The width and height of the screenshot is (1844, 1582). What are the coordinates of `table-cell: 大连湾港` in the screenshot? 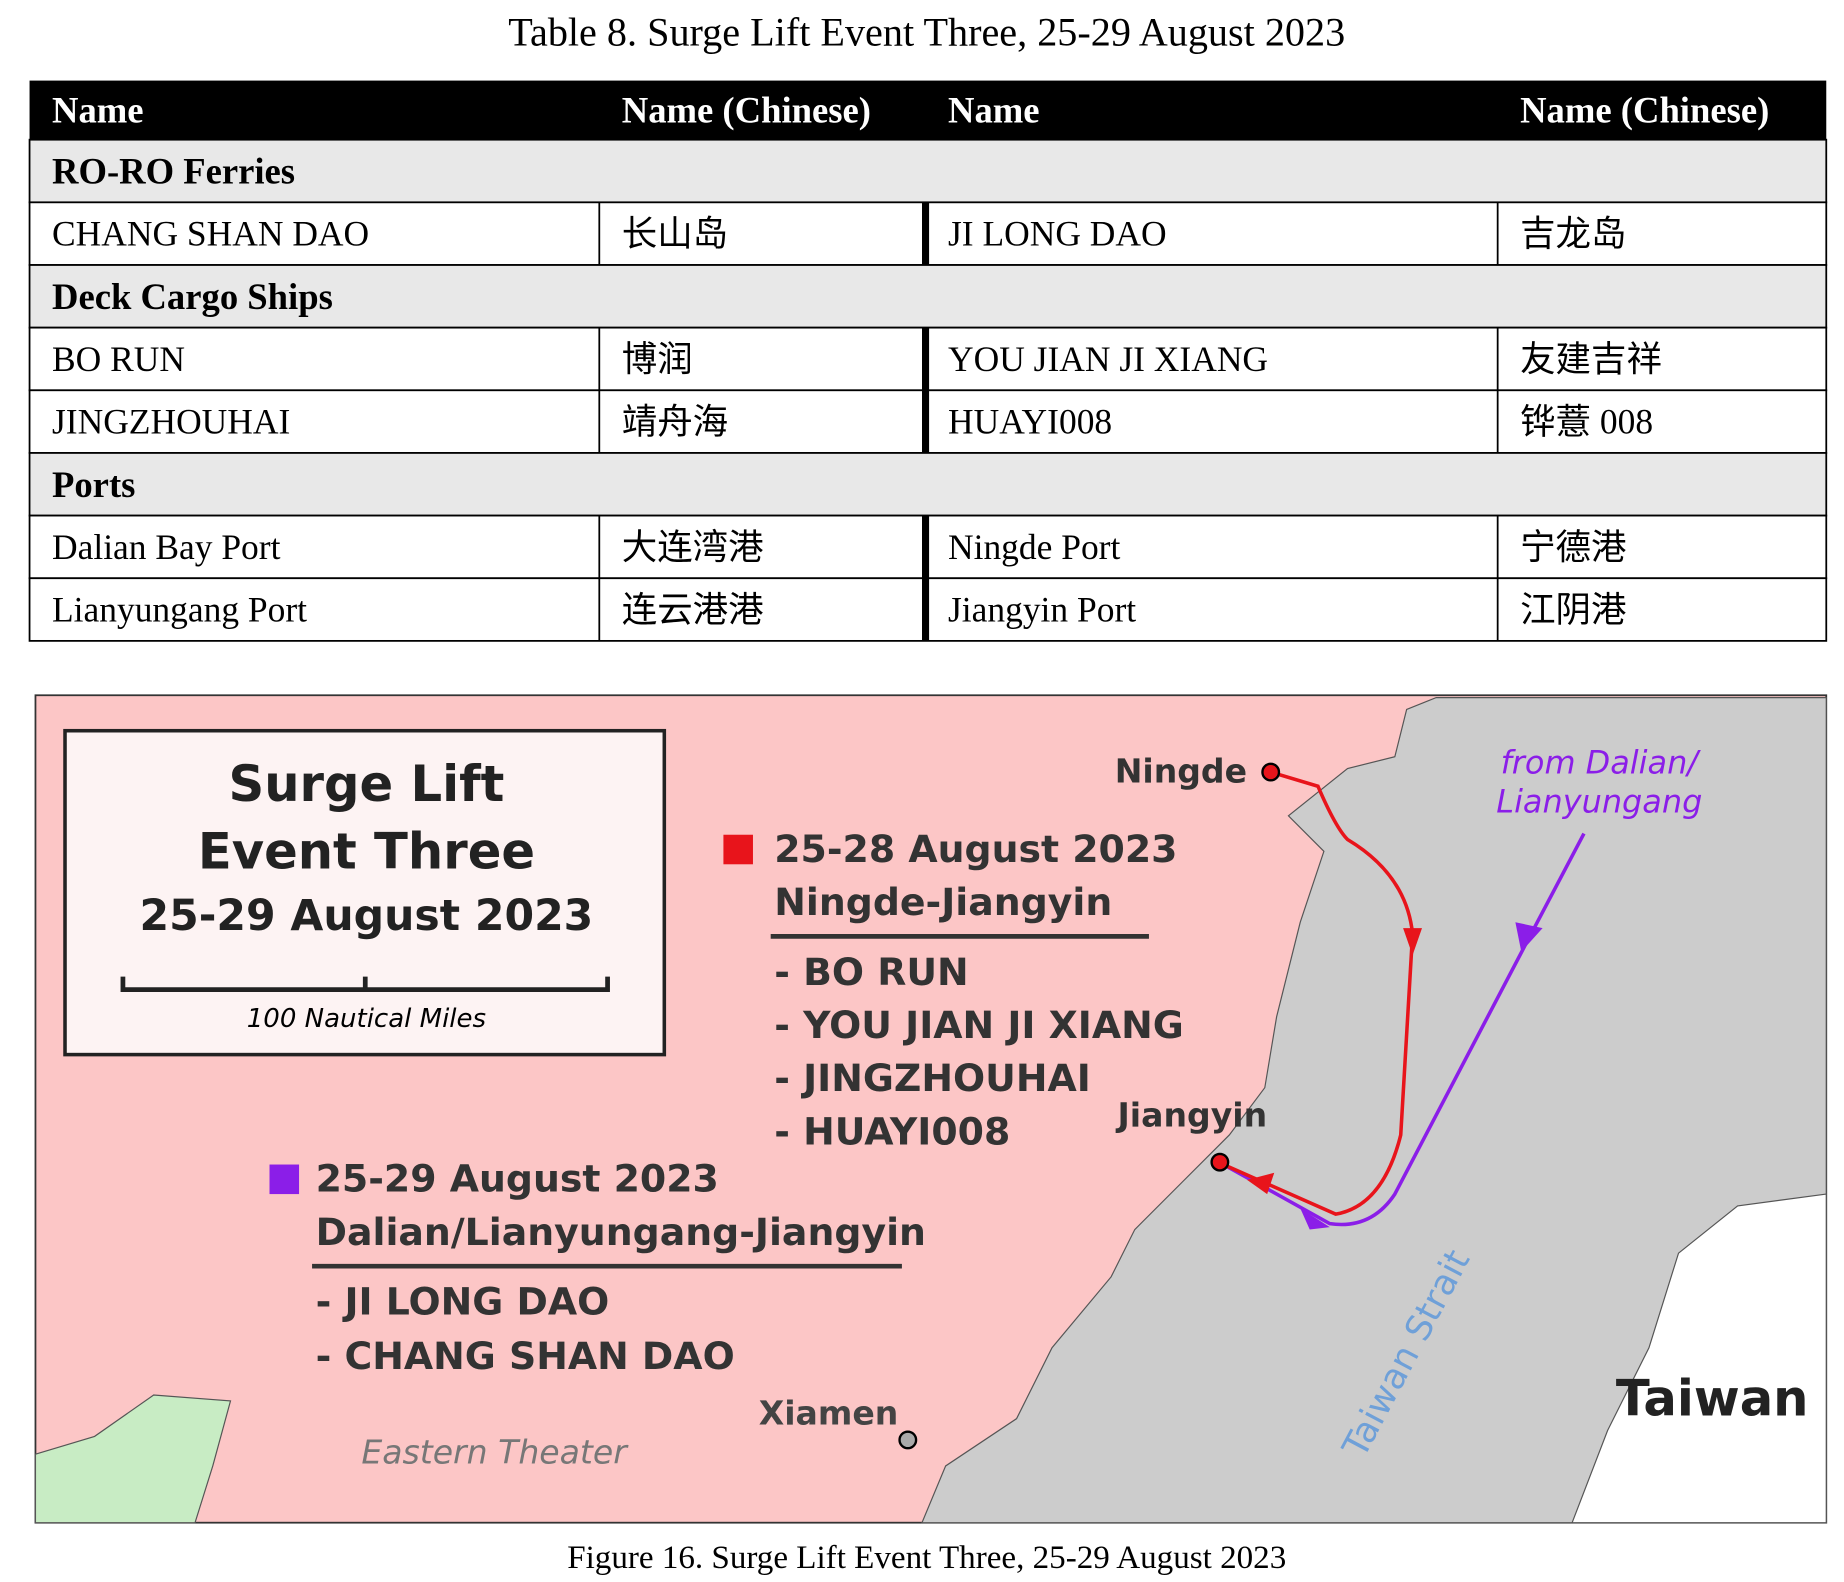 It's located at (693, 547).